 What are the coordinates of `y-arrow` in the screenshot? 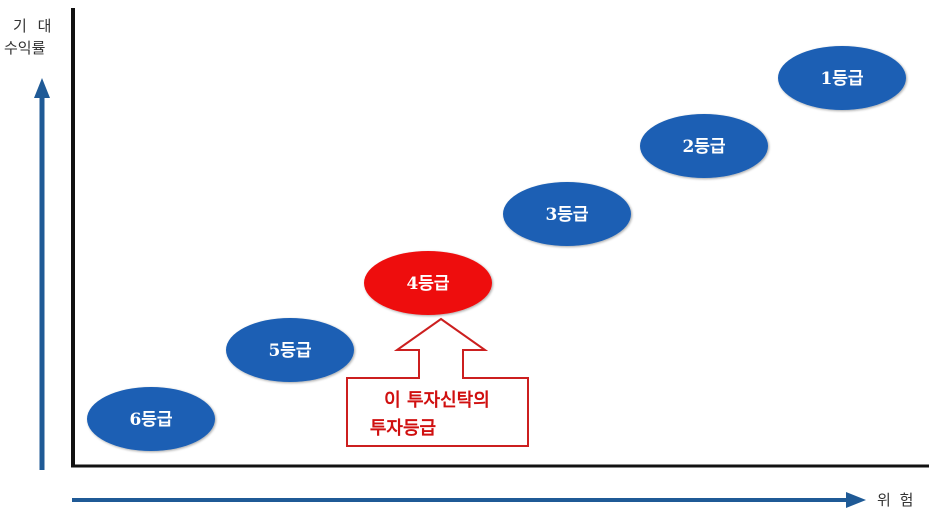 It's located at (42, 274).